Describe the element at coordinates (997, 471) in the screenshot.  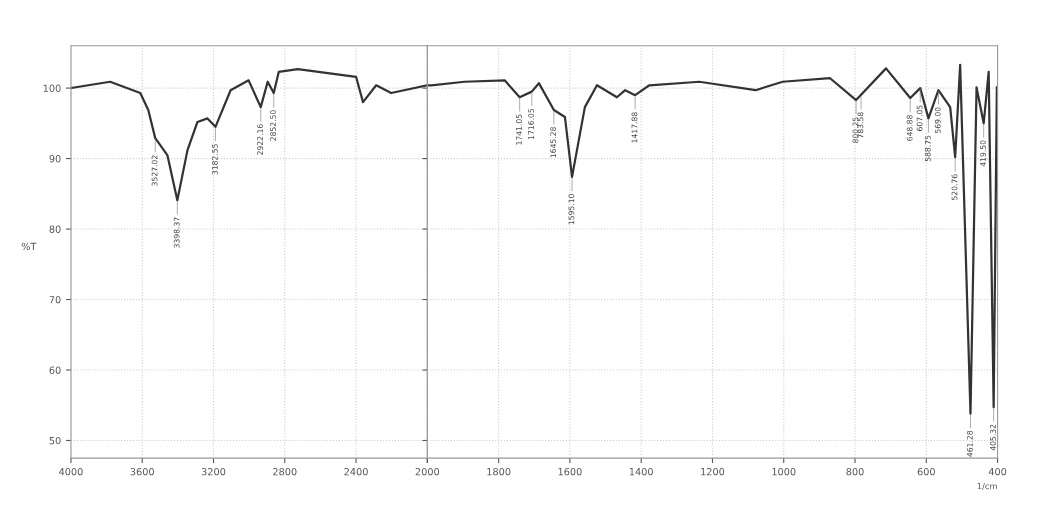
I see `x-tick-label: 400` at that location.